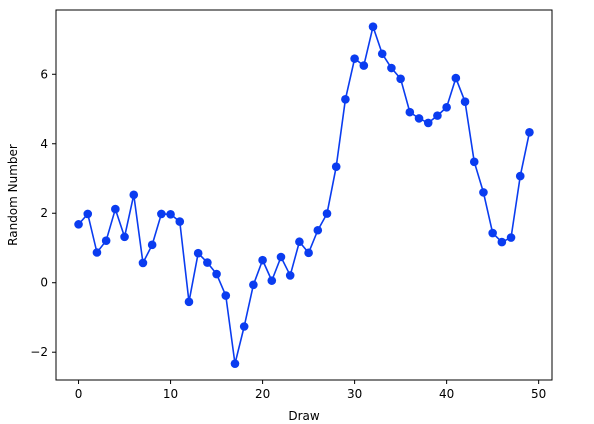 The width and height of the screenshot is (594, 424). What do you see at coordinates (354, 394) in the screenshot?
I see `x-tick-label: 30` at bounding box center [354, 394].